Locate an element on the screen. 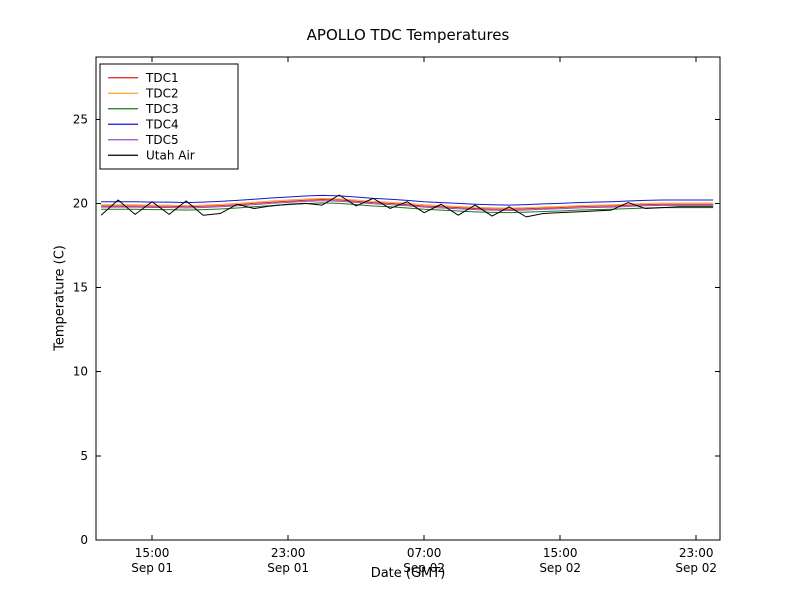 This screenshot has width=800, height=600. legend-box is located at coordinates (169, 116).